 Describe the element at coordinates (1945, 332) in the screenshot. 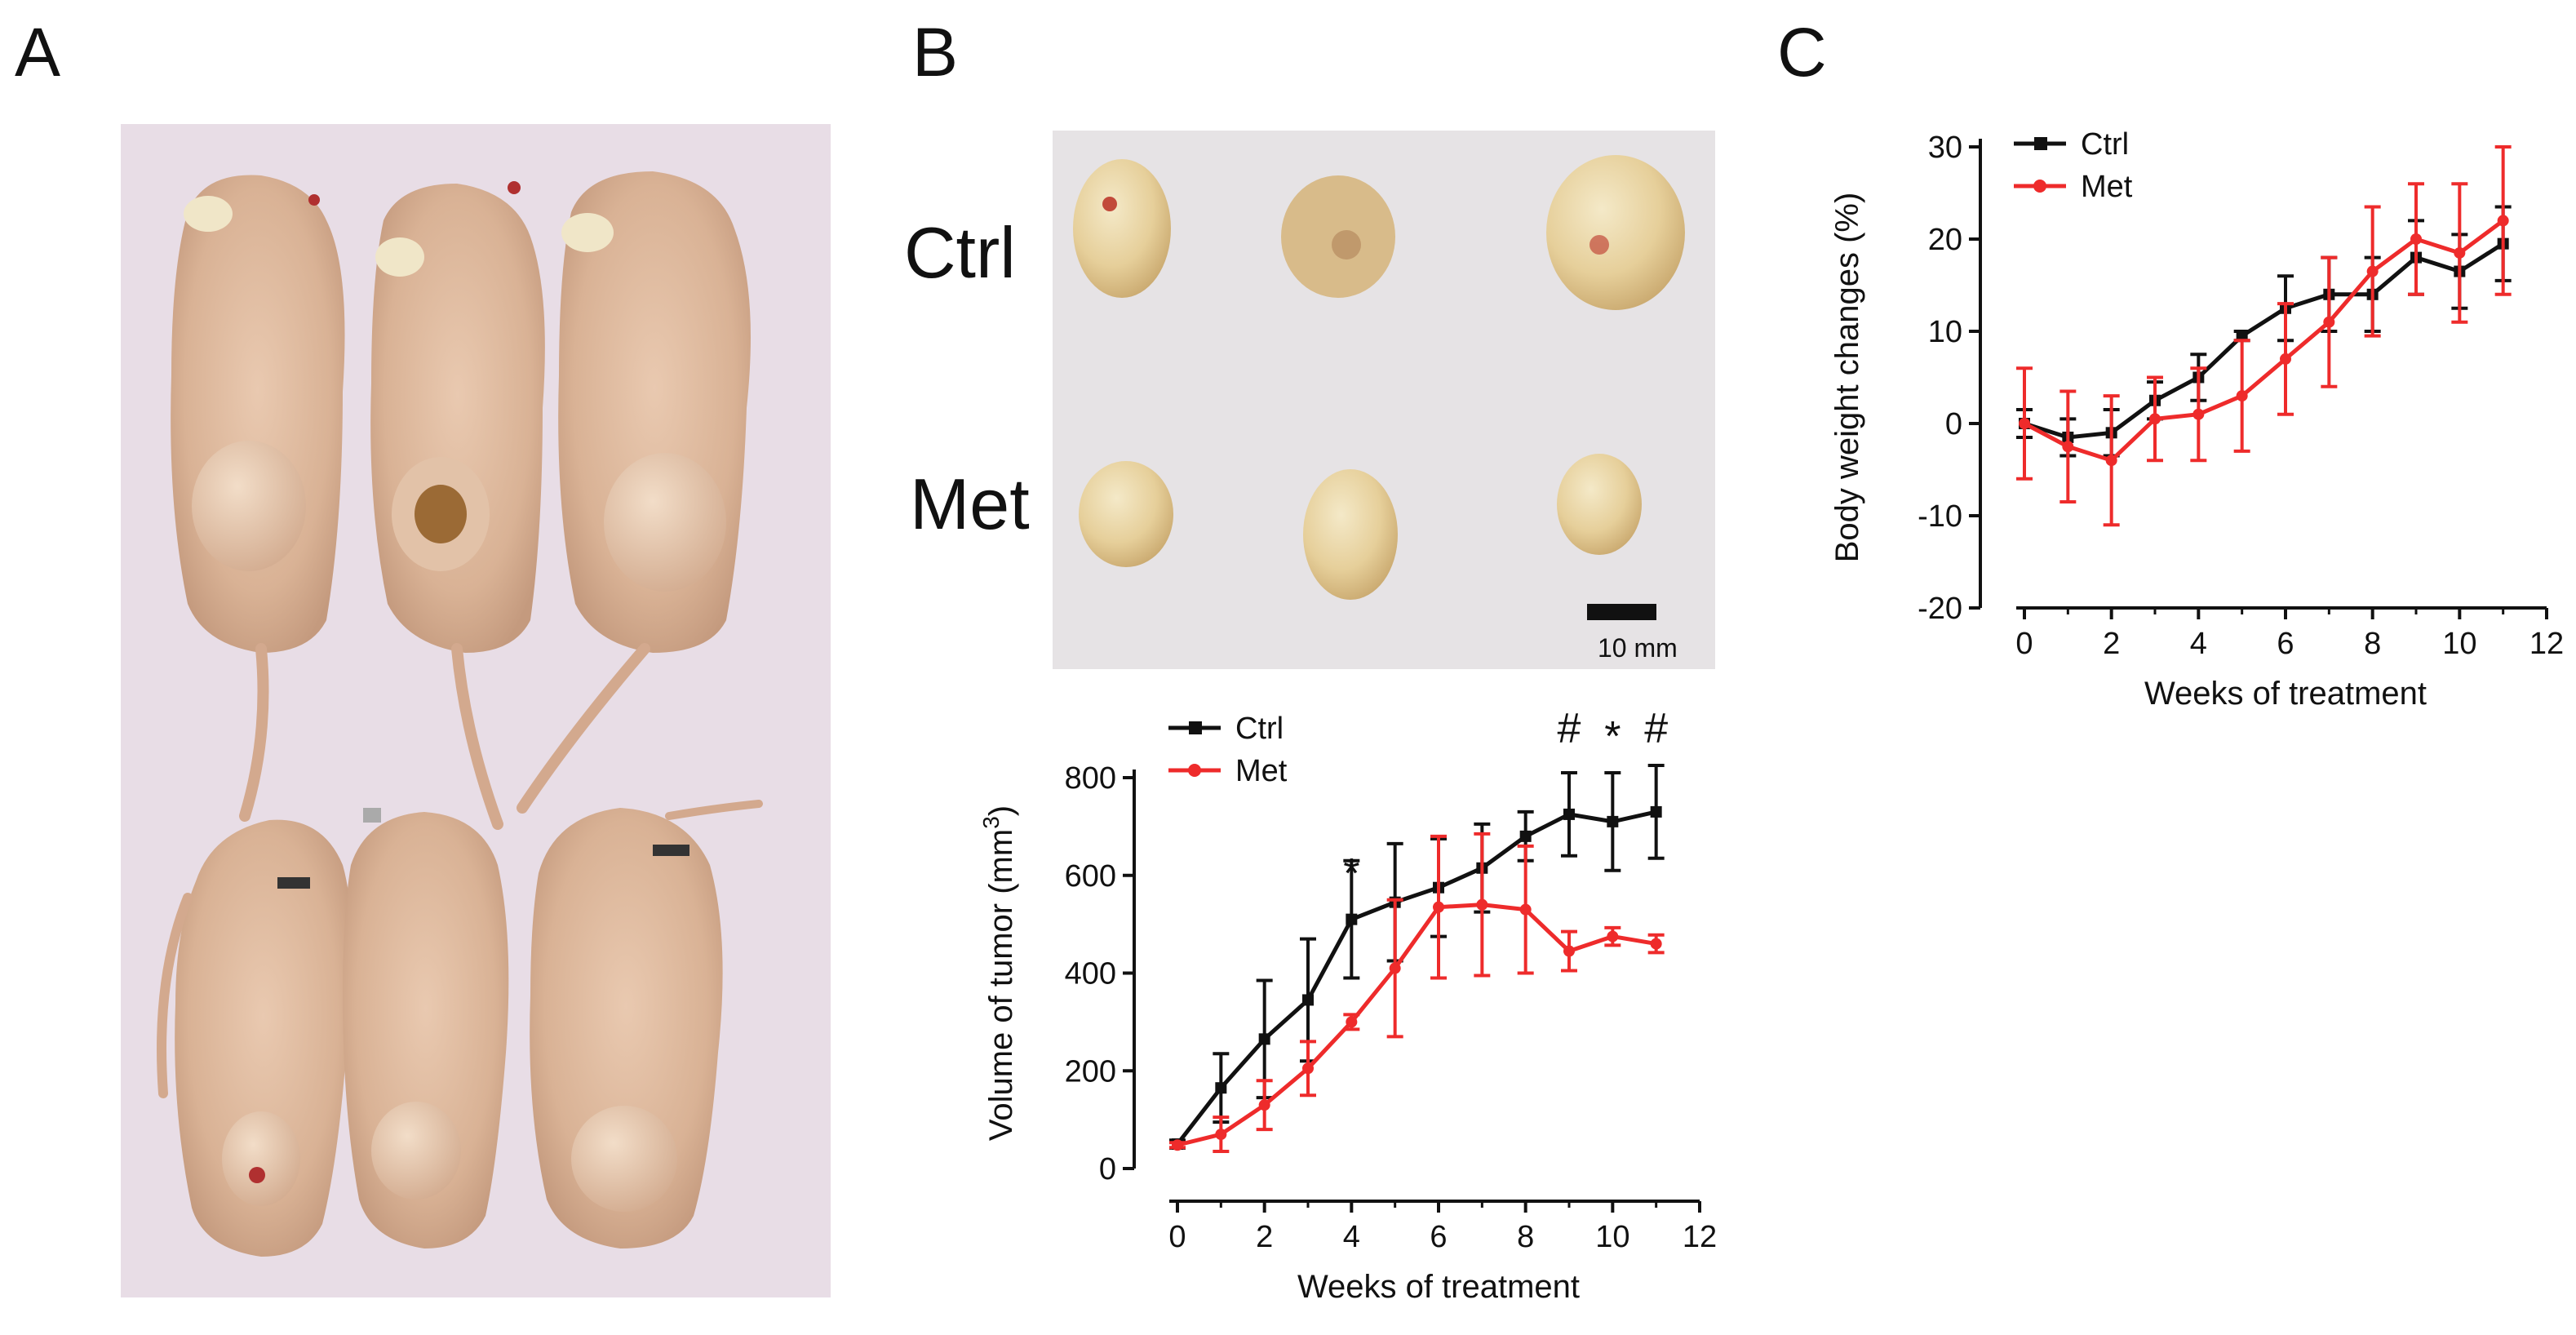

I see `y-tick-label: 10` at that location.